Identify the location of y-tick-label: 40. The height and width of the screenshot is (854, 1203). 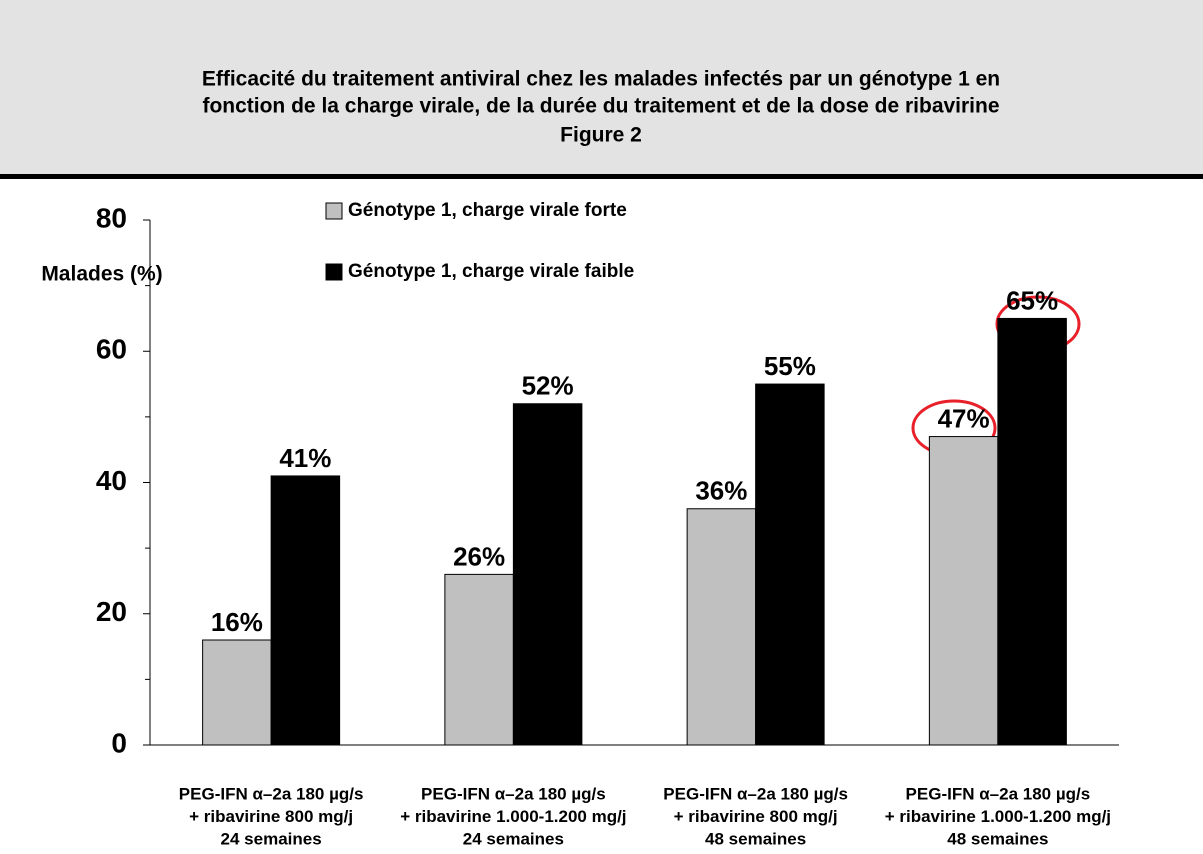
(111, 480).